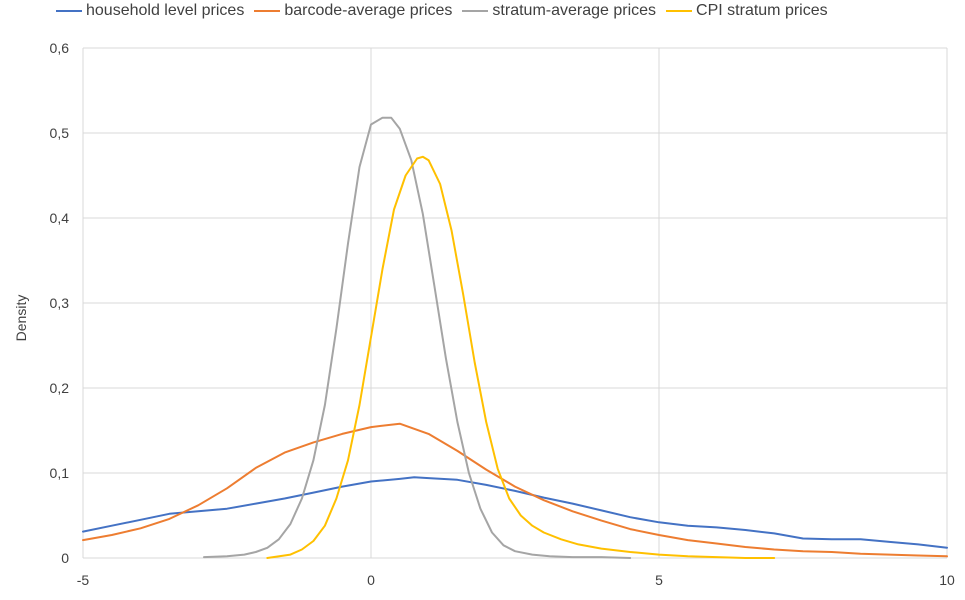 The width and height of the screenshot is (965, 600). Describe the element at coordinates (371, 580) in the screenshot. I see `x-tick-label: 0` at that location.